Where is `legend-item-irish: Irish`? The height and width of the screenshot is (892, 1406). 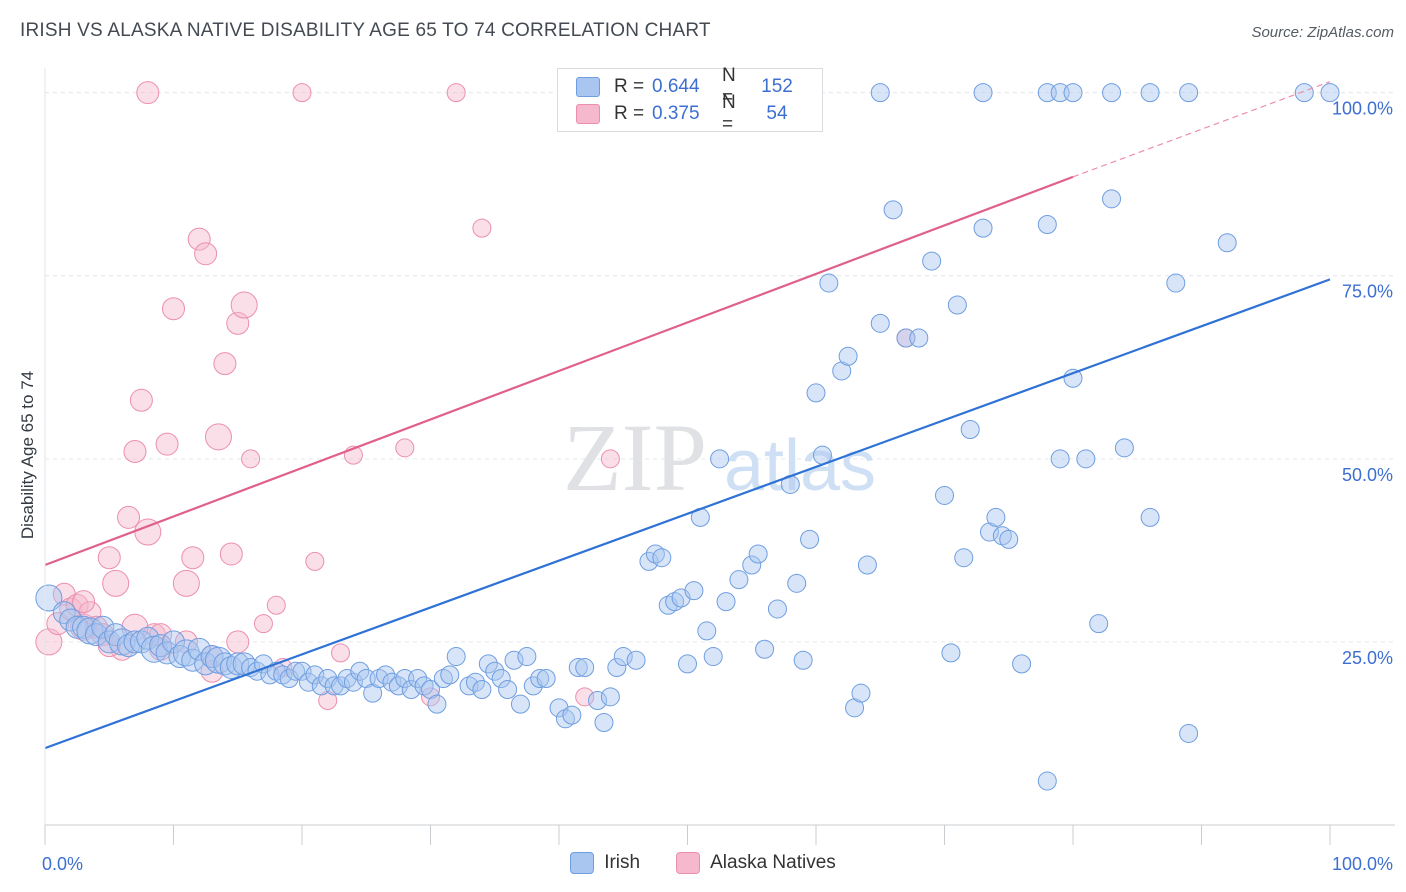 legend-item-irish: Irish is located at coordinates (605, 863).